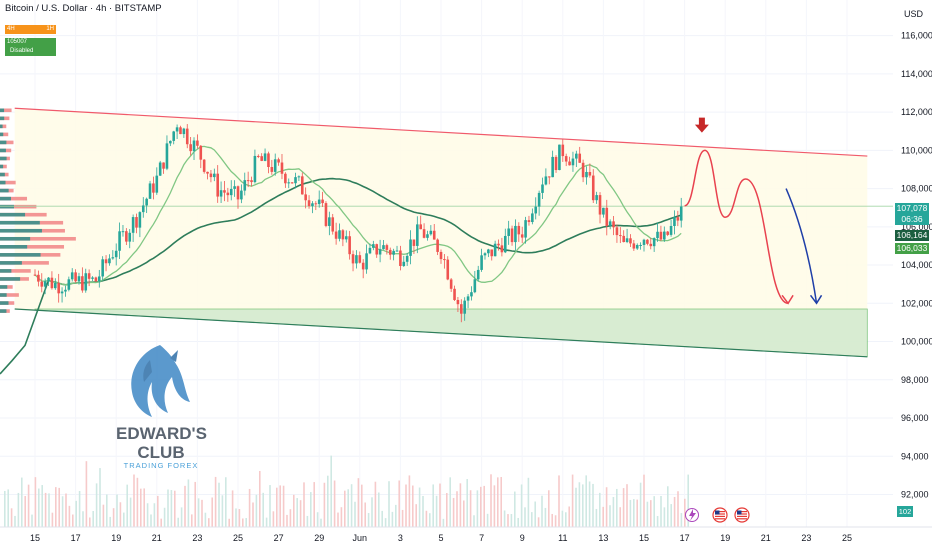 The image size is (932, 550). What do you see at coordinates (441, 333) in the screenshot?
I see `support-line` at bounding box center [441, 333].